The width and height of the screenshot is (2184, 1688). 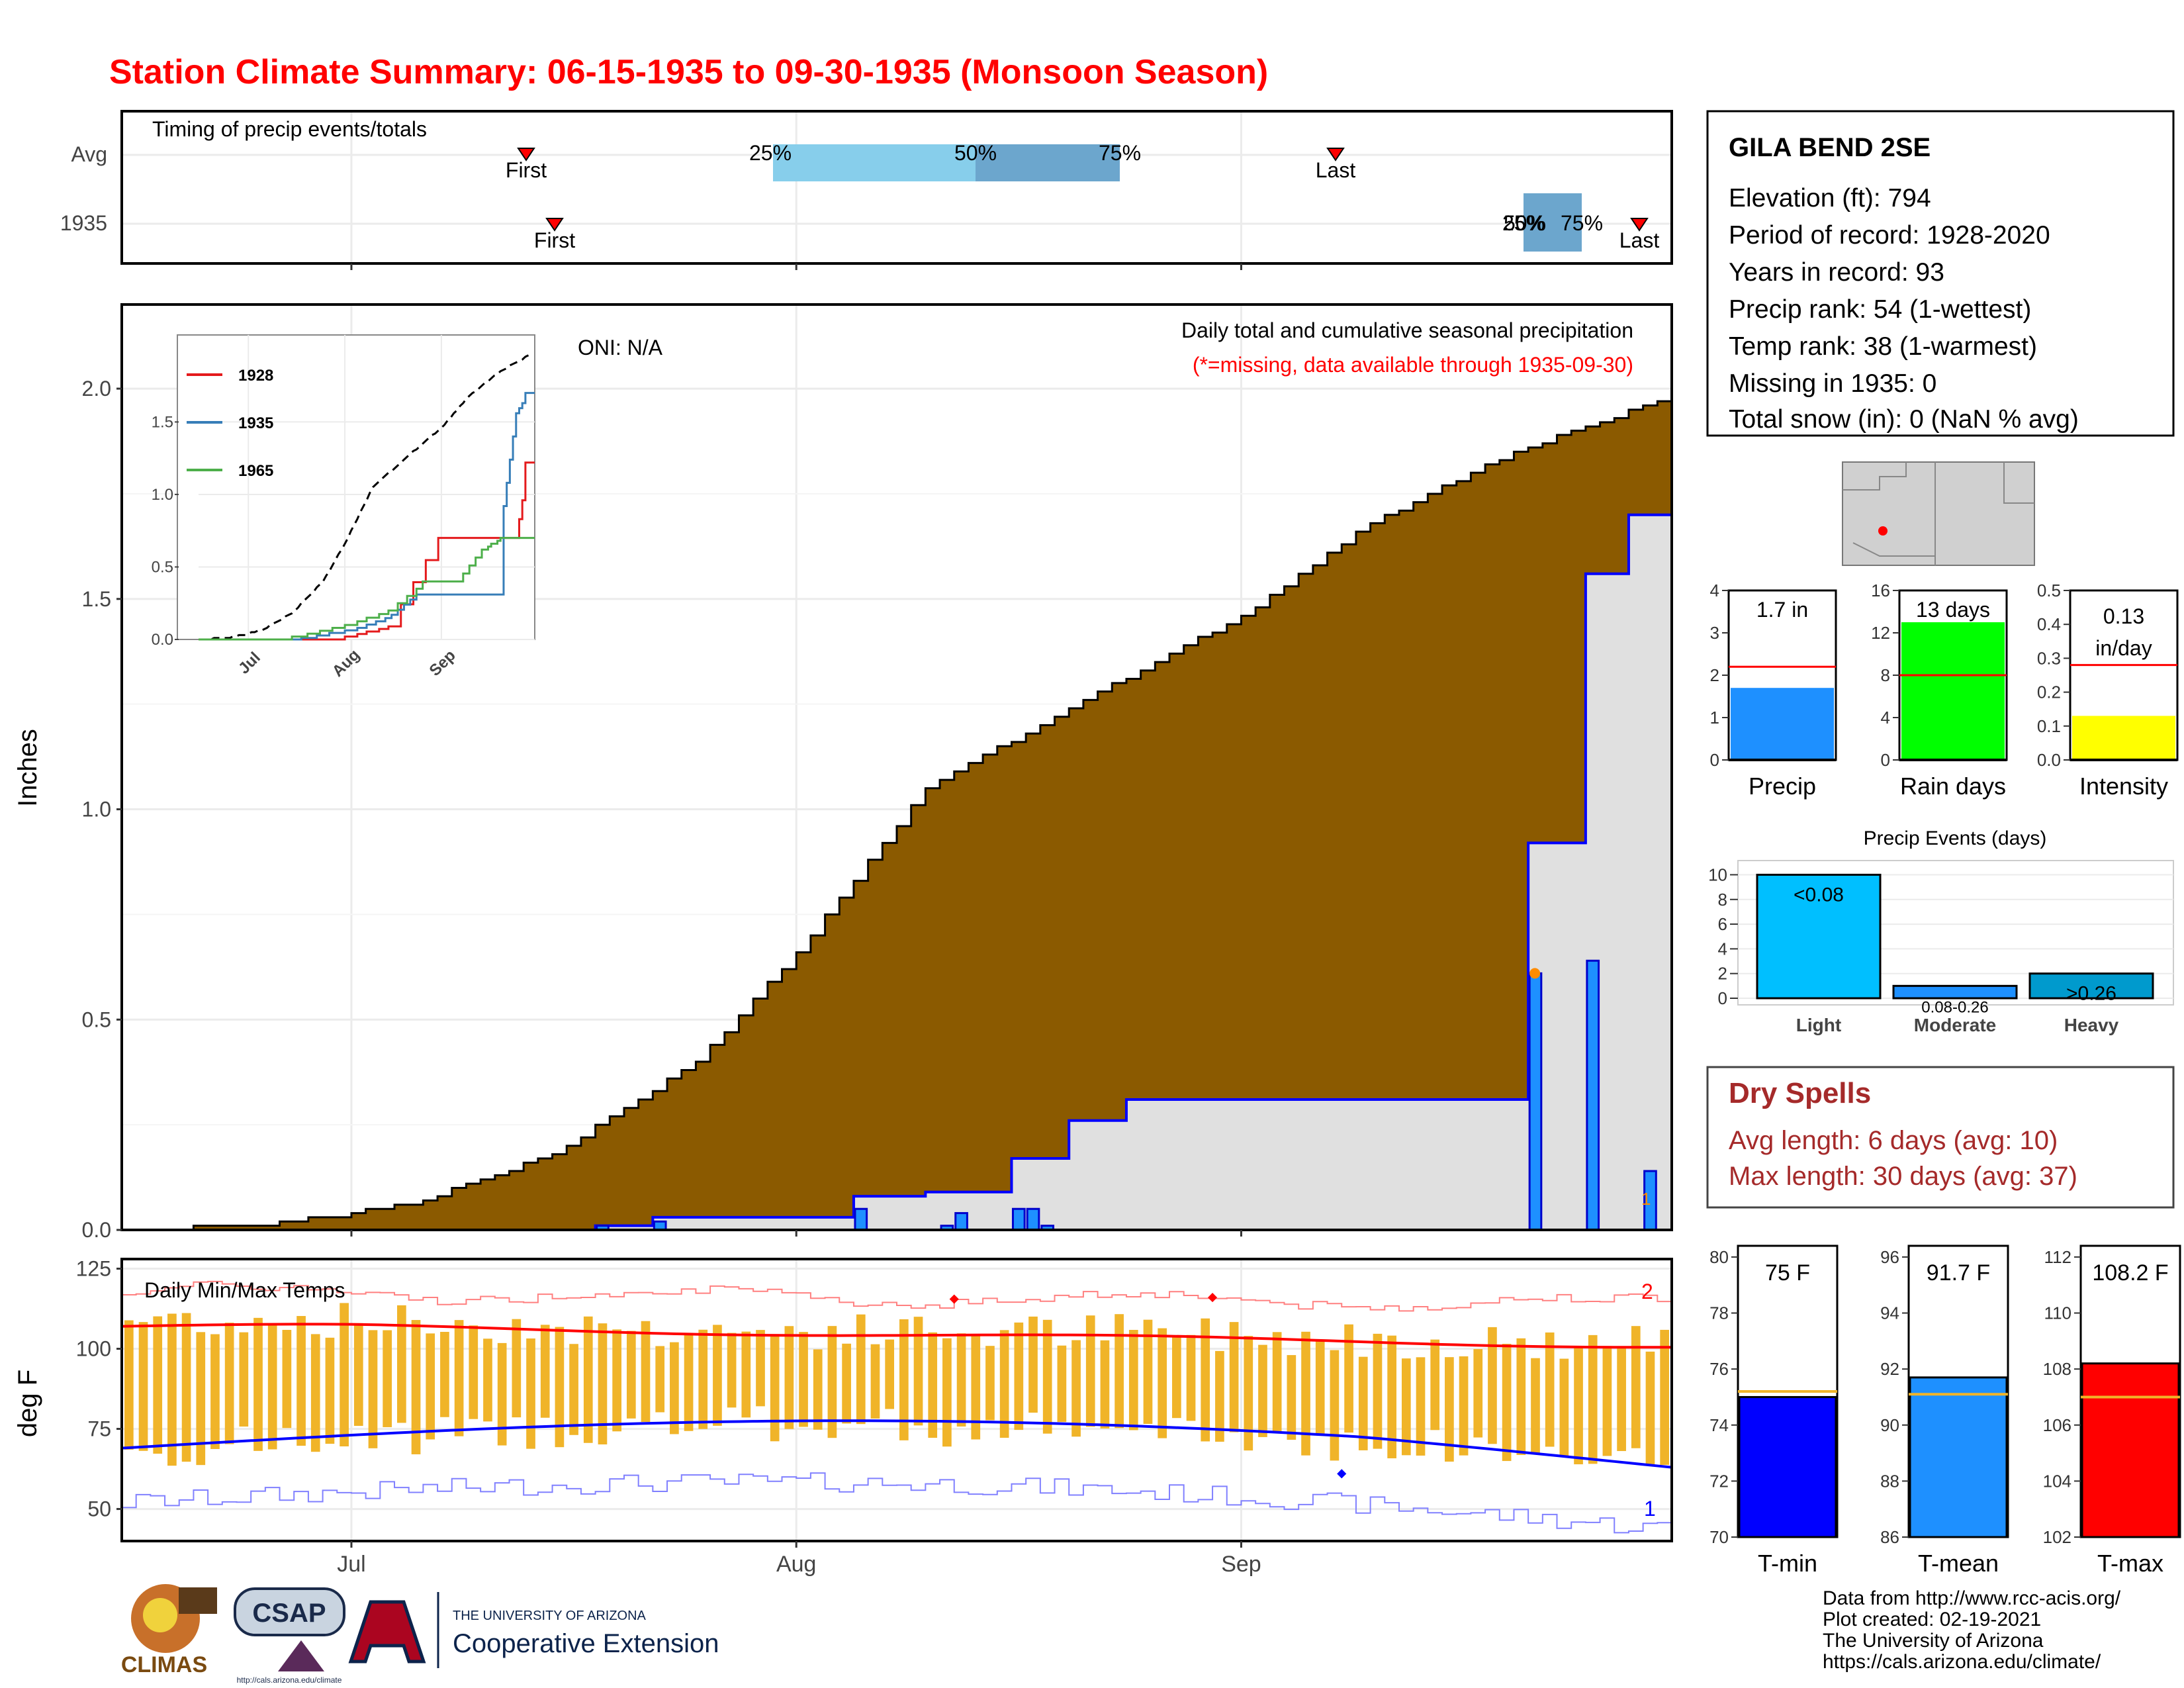 I want to click on events-ytick-label: 0, so click(x=1723, y=998).